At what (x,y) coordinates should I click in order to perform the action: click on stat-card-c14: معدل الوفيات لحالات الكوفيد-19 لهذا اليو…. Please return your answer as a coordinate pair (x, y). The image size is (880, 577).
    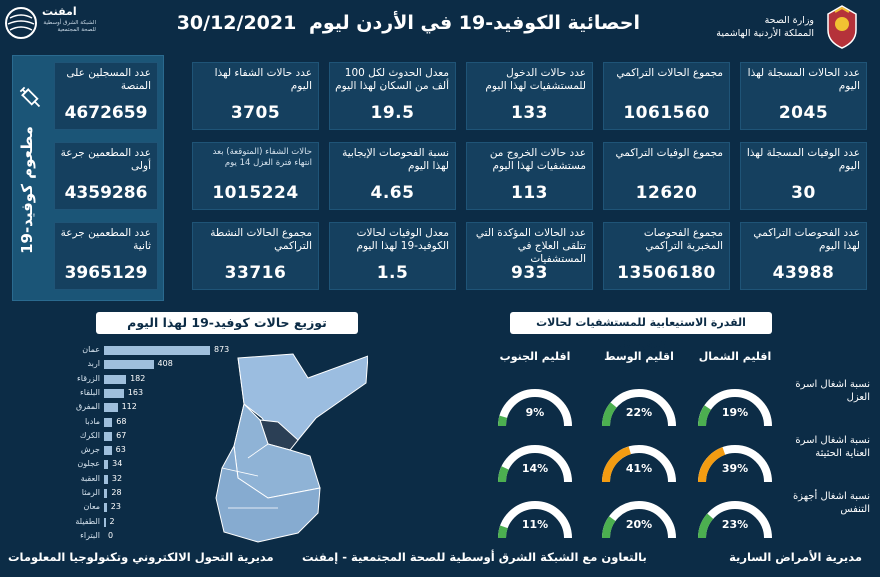
    Looking at the image, I should click on (392, 256).